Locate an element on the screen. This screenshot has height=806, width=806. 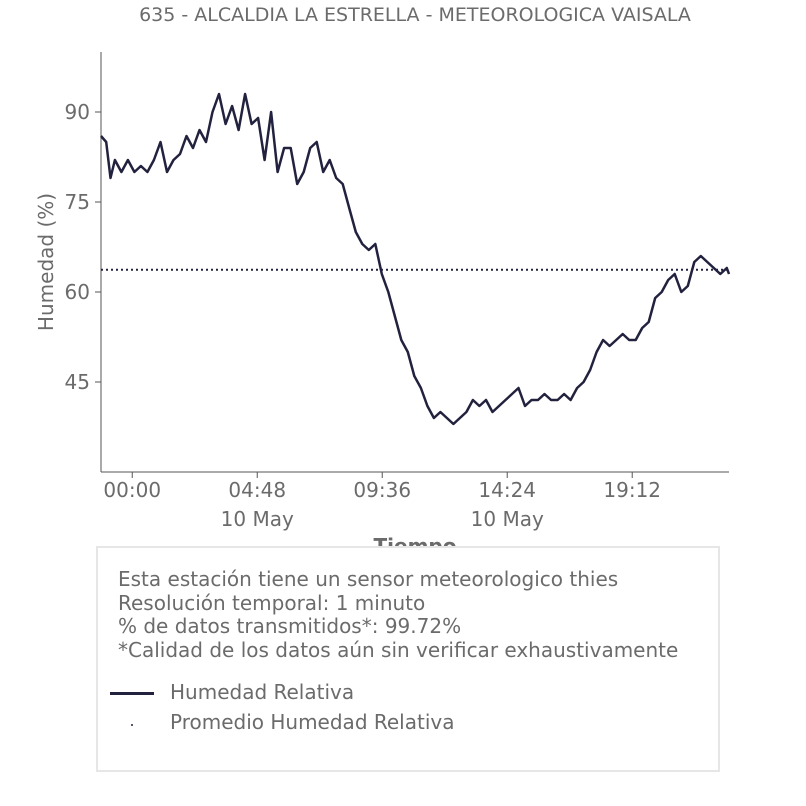
x-tick-label: 14:24 is located at coordinates (507, 490).